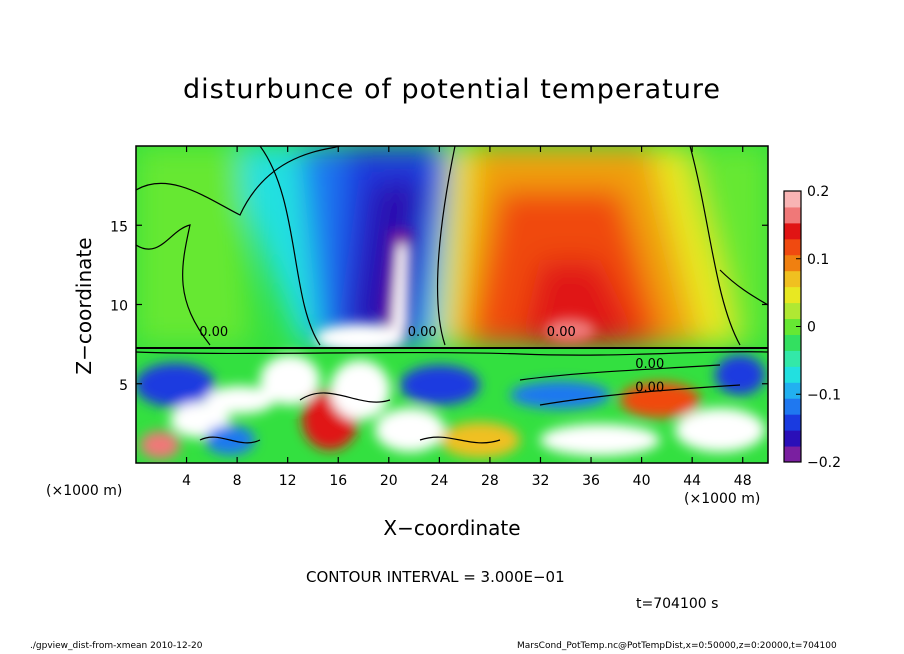 The image size is (904, 654). I want to click on colorbar-tick-label: −0.2, so click(824, 463).